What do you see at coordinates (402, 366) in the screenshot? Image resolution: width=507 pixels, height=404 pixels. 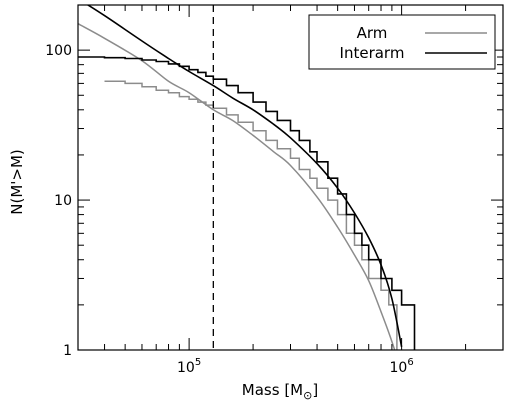 I see `x-tick-label: 10⁶` at bounding box center [402, 366].